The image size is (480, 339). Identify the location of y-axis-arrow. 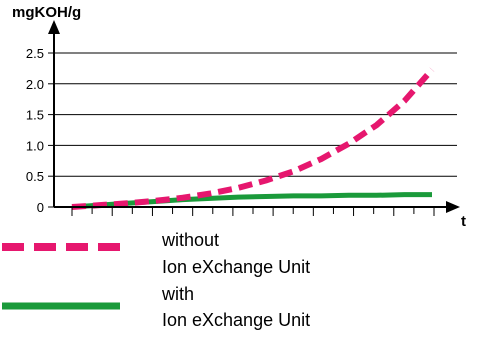
(54, 27).